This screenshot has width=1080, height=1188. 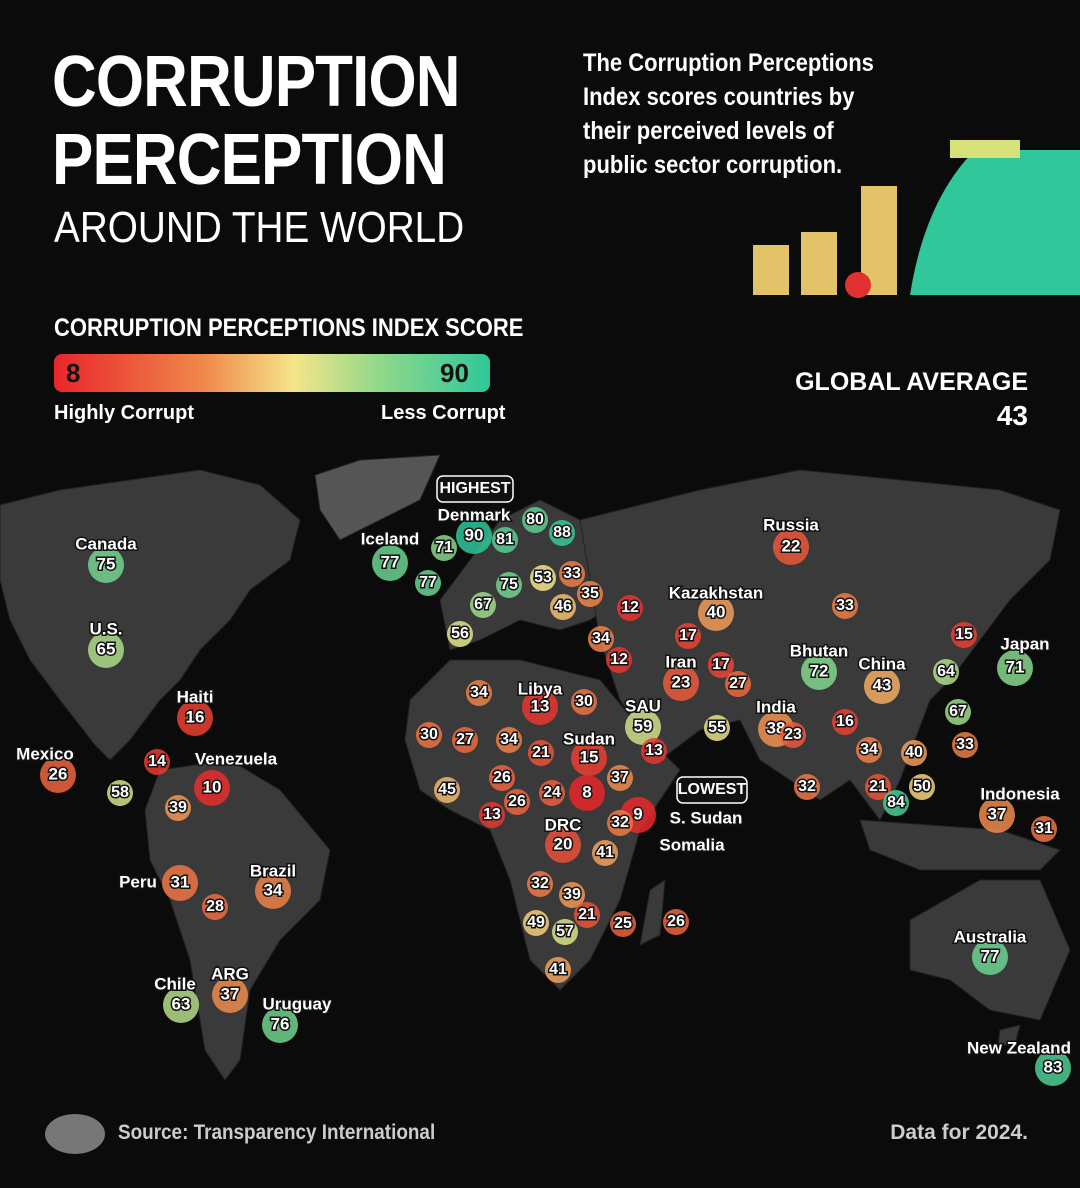 I want to click on country-name: Australia, so click(x=990, y=936).